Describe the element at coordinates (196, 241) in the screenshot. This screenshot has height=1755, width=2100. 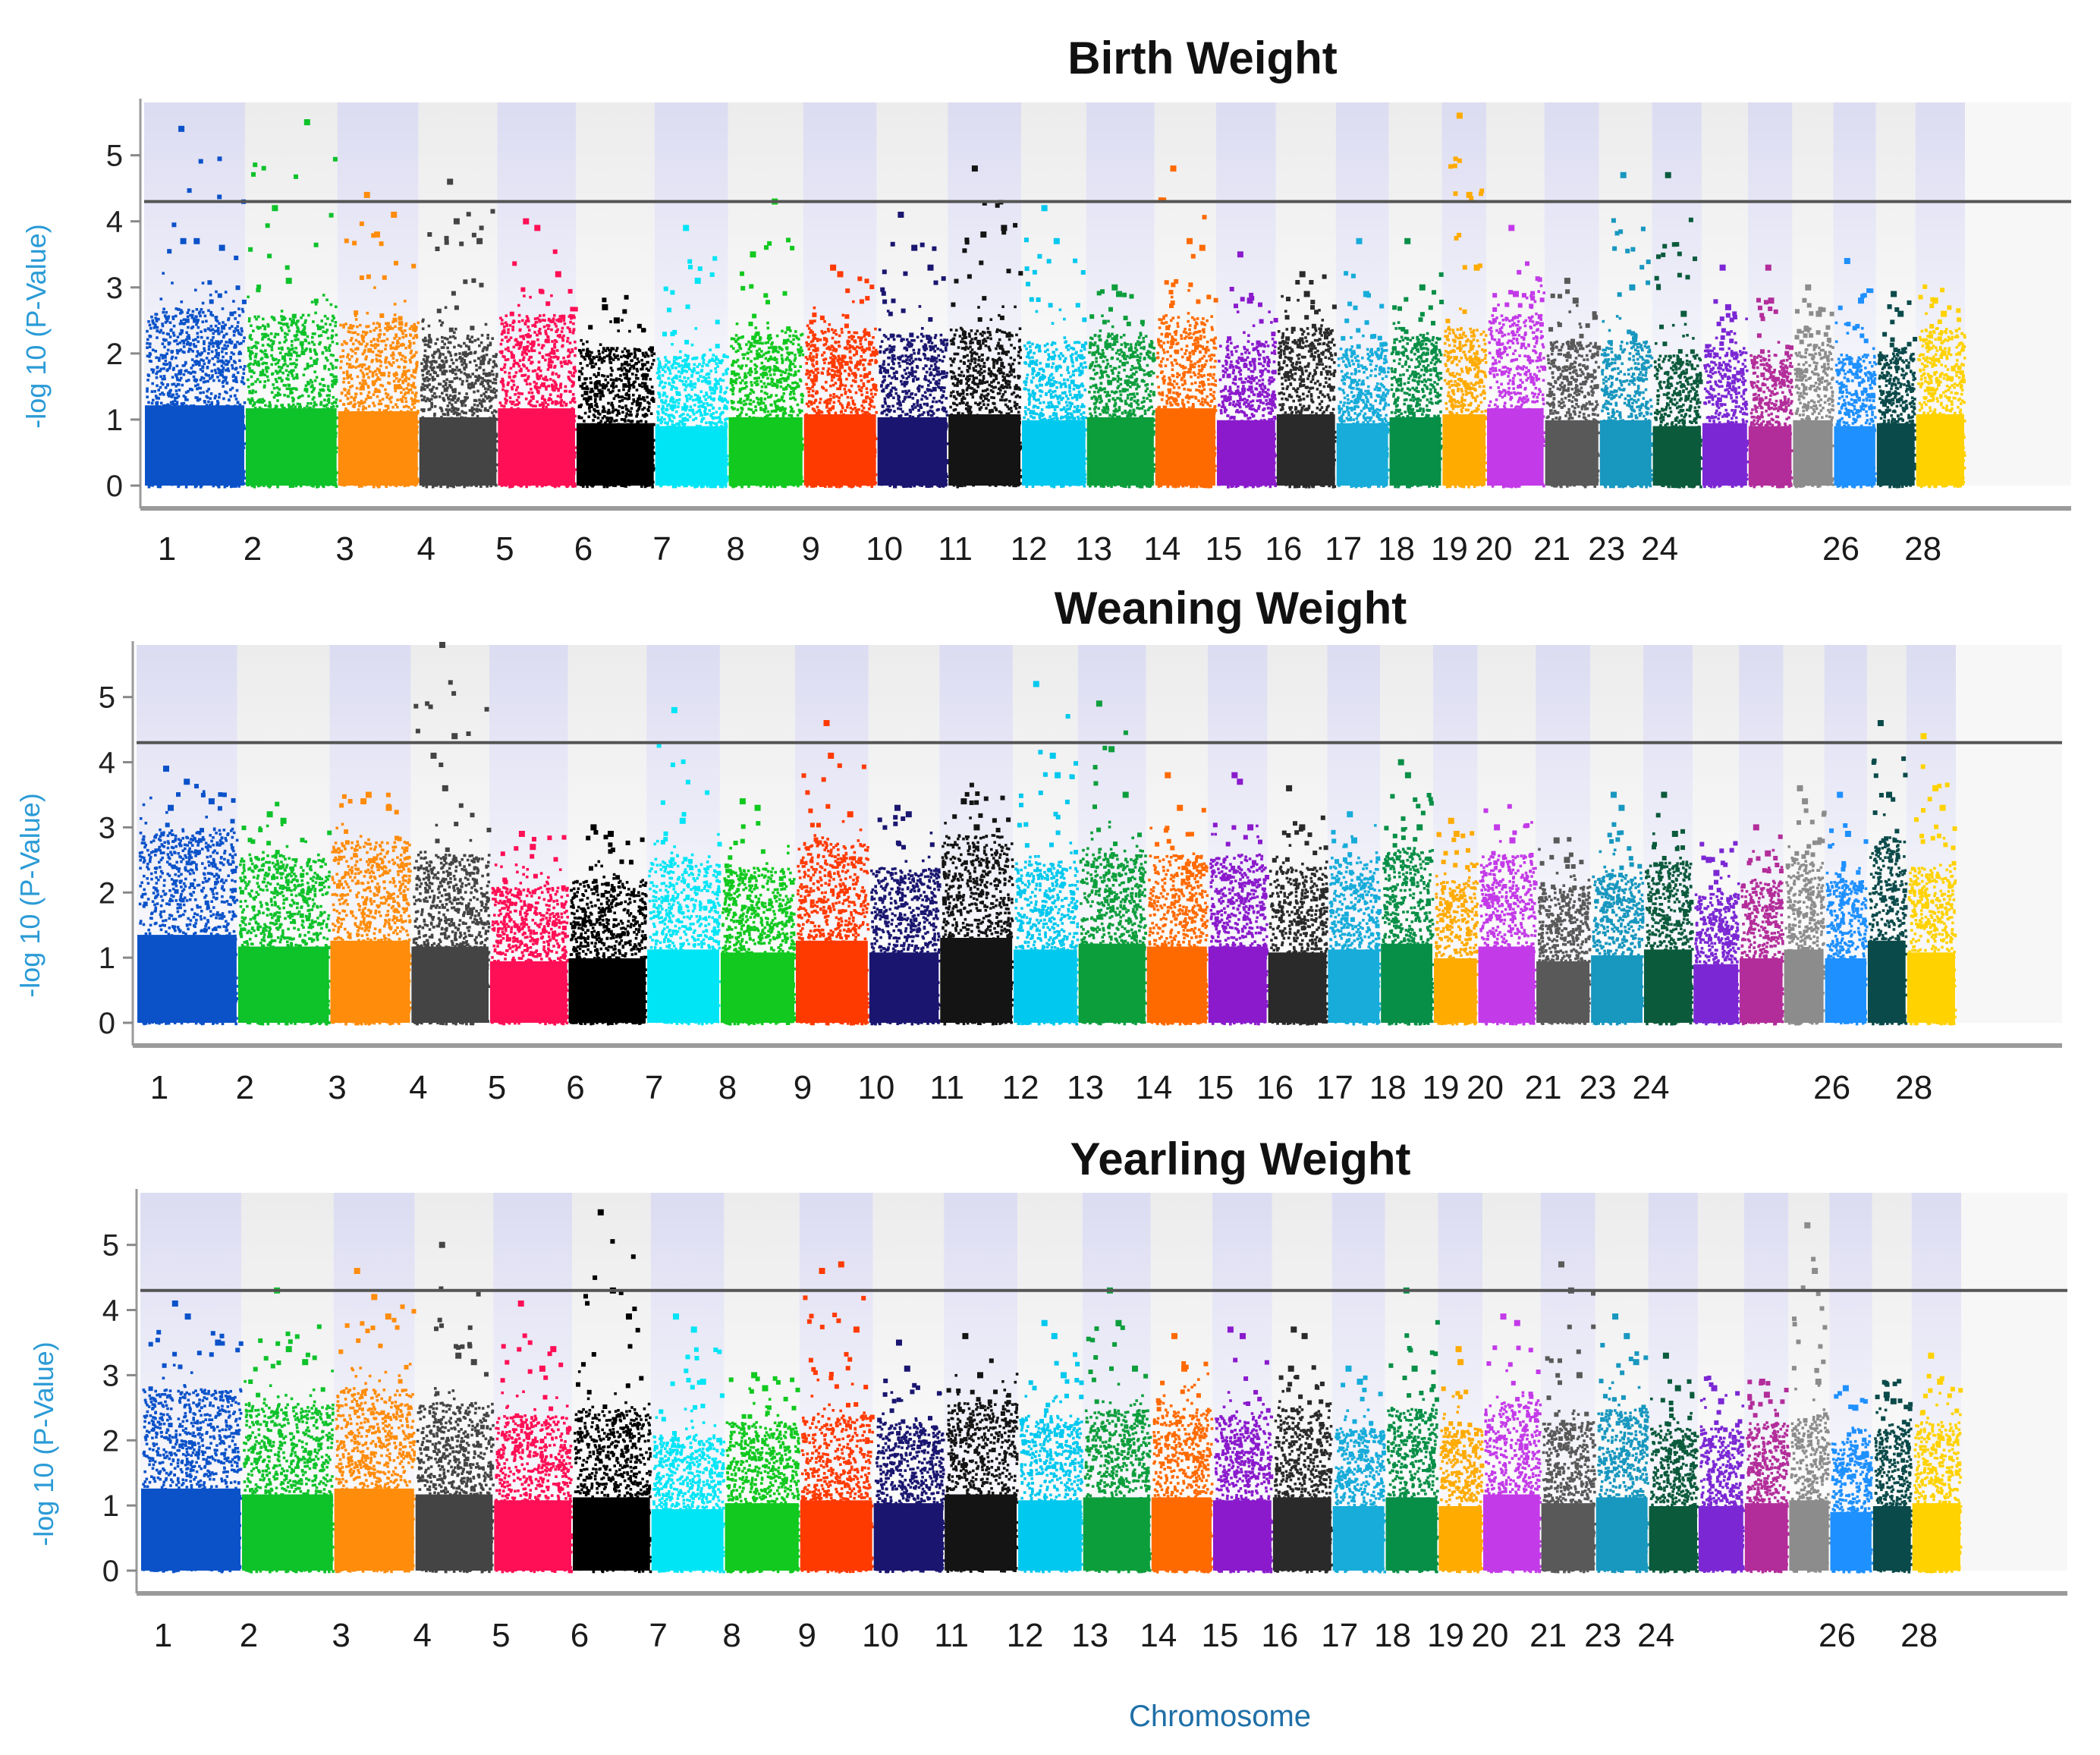
I see `snp-peak-point` at that location.